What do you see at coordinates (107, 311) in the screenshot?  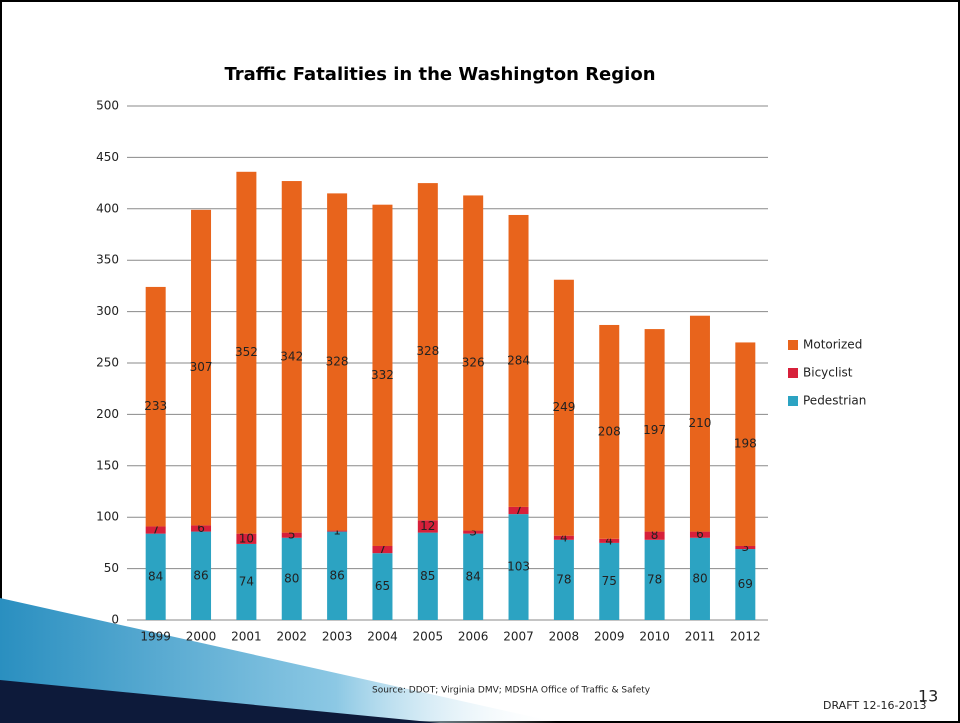 I see `y-tick-label: 300` at bounding box center [107, 311].